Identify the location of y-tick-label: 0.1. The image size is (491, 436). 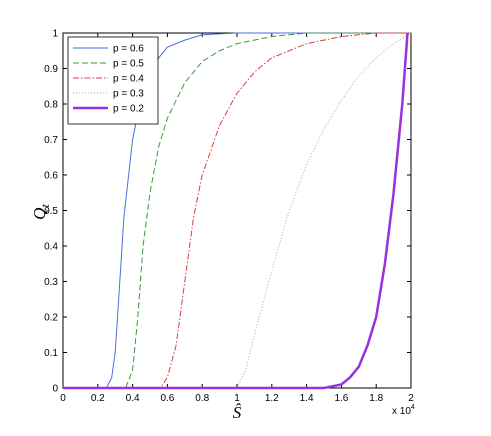
(51, 353).